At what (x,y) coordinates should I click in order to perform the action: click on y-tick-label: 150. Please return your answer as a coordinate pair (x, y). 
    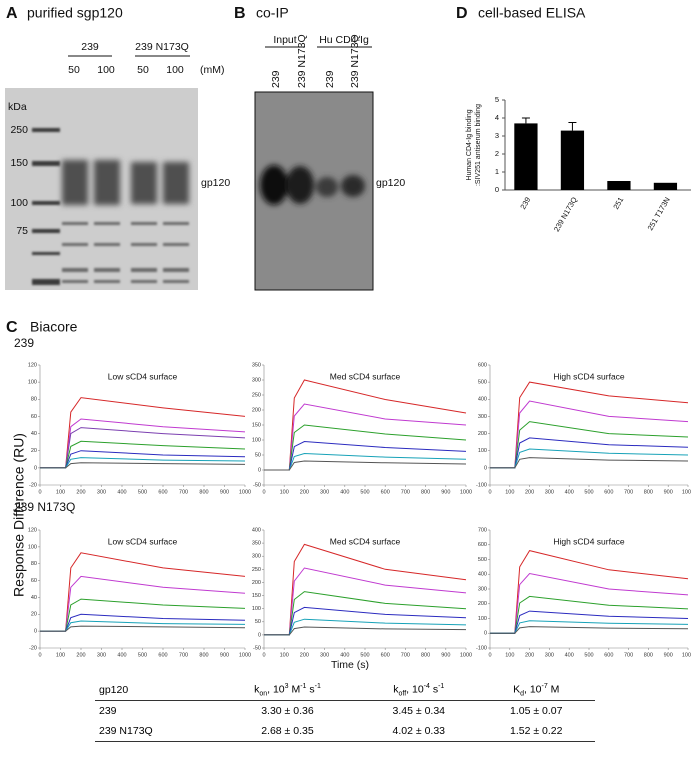
    Looking at the image, I should click on (256, 425).